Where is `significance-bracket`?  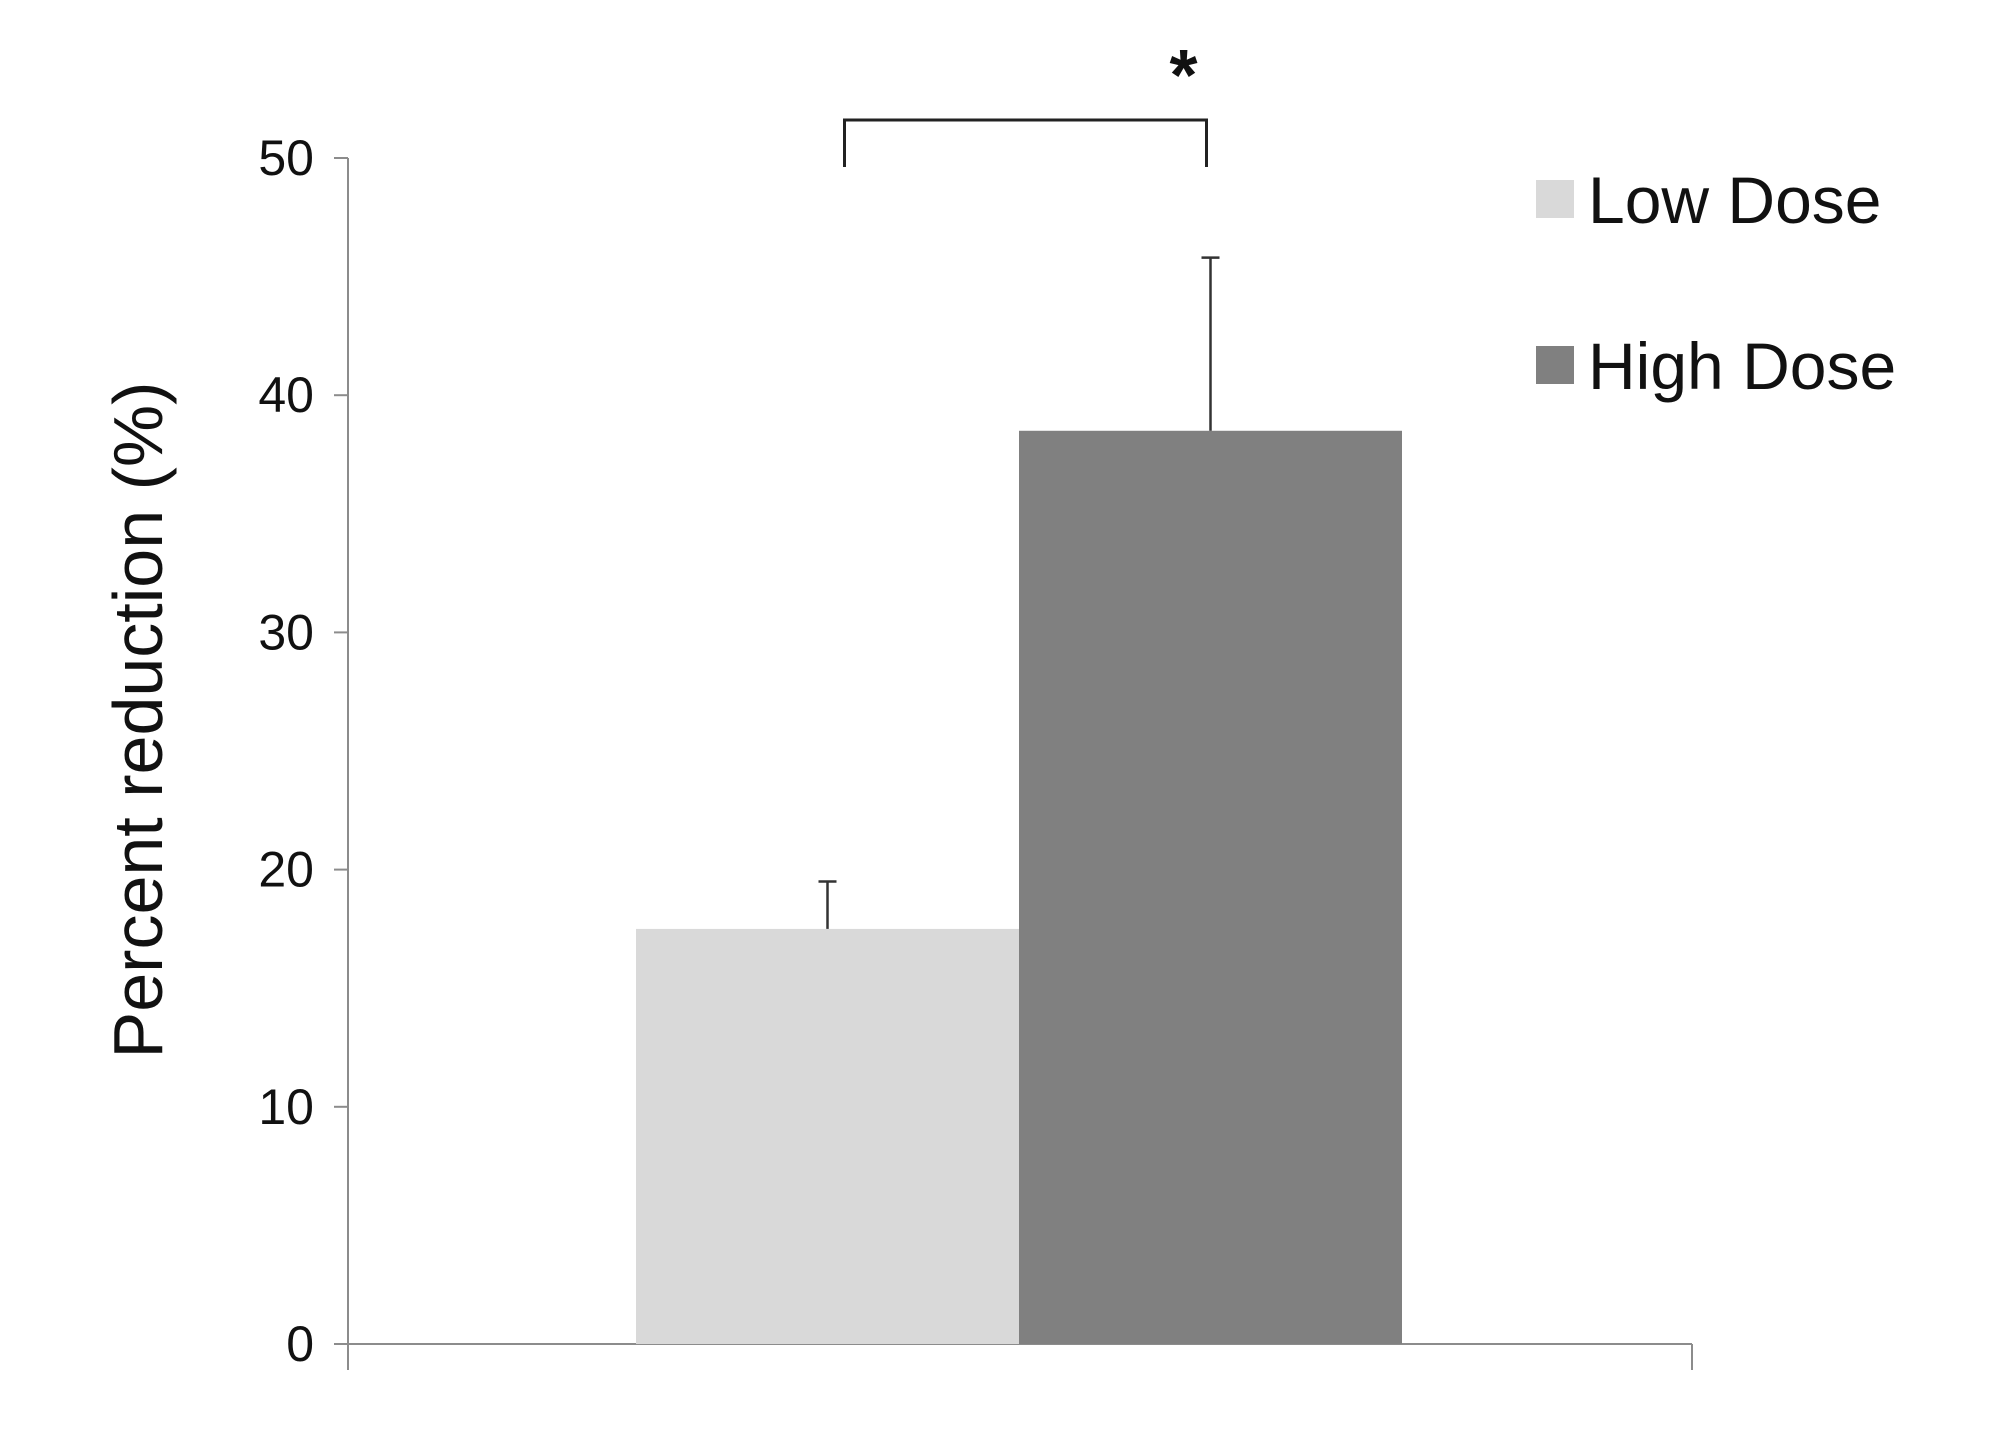
significance-bracket is located at coordinates (1025, 142).